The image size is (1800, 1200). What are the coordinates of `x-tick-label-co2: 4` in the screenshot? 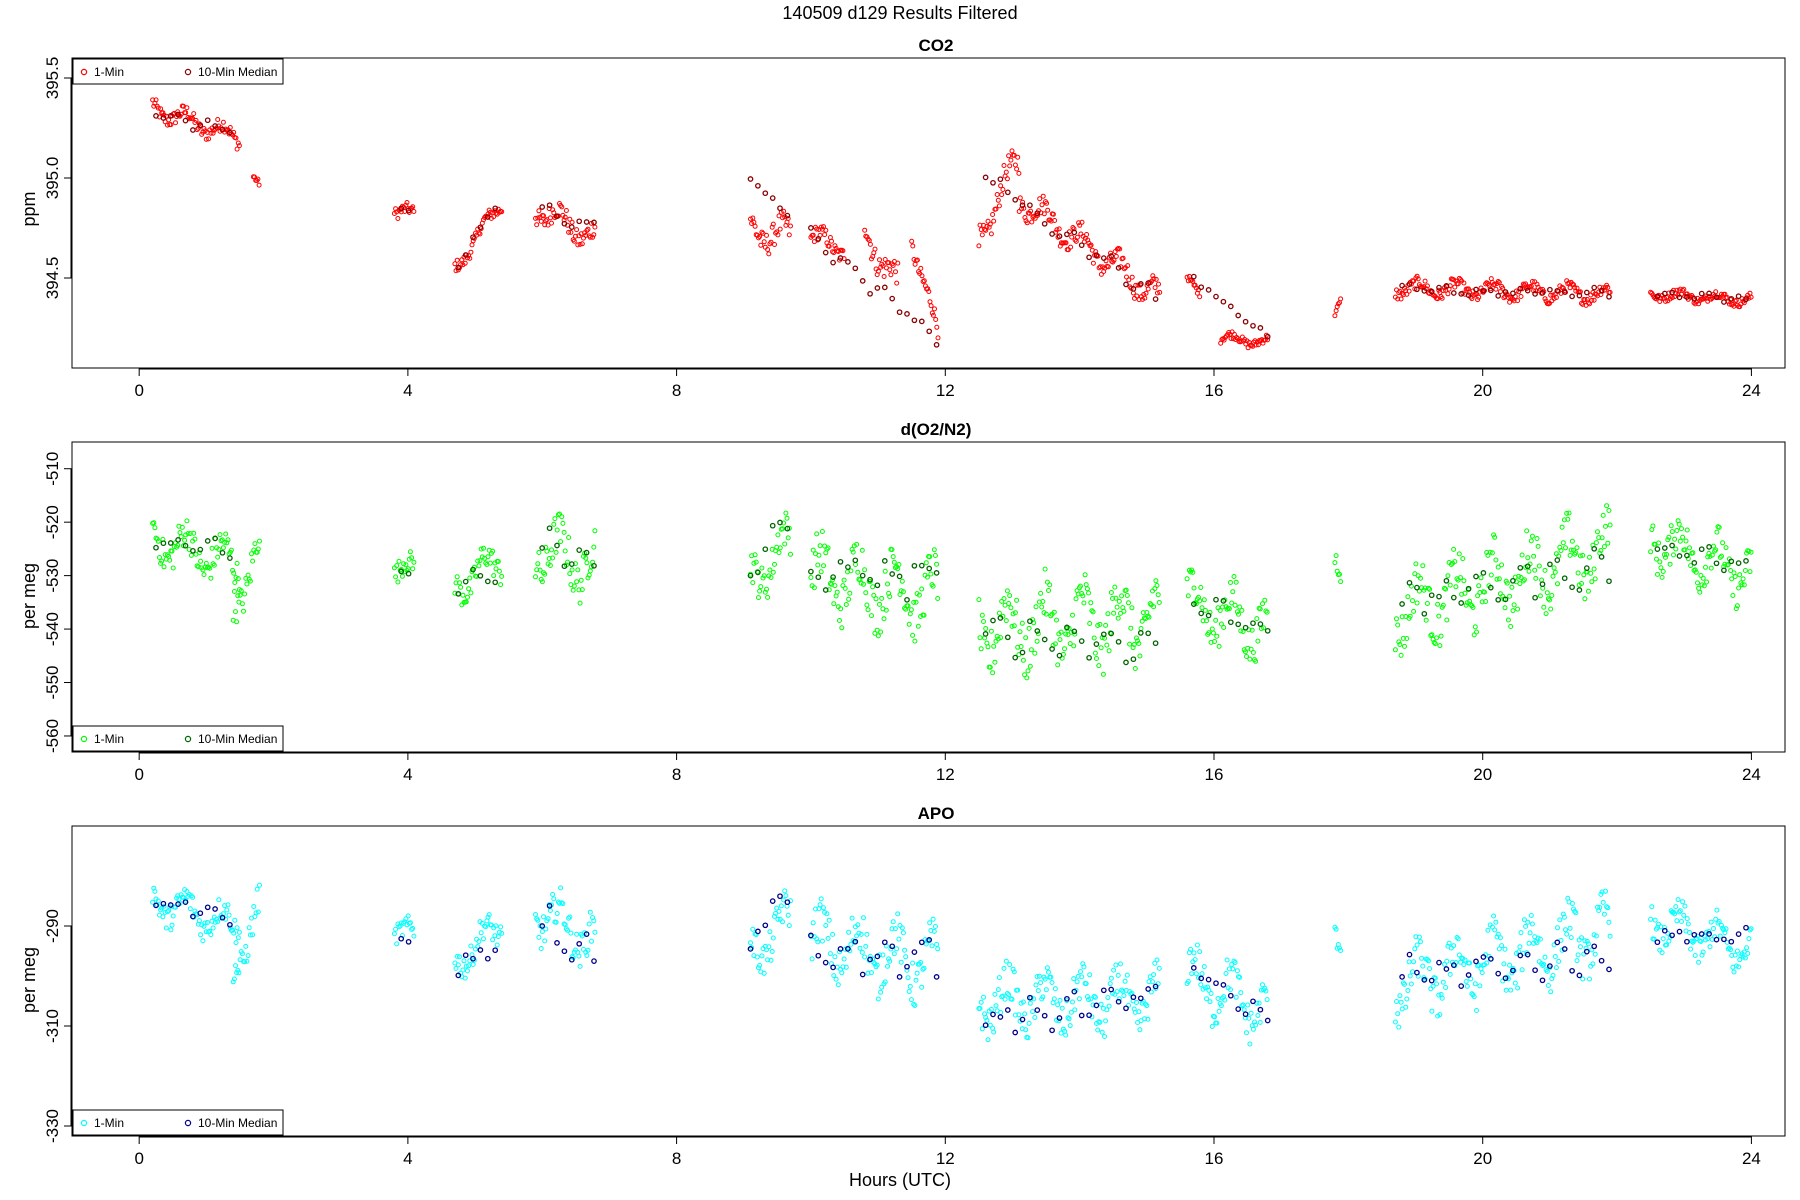 It's located at (407, 390).